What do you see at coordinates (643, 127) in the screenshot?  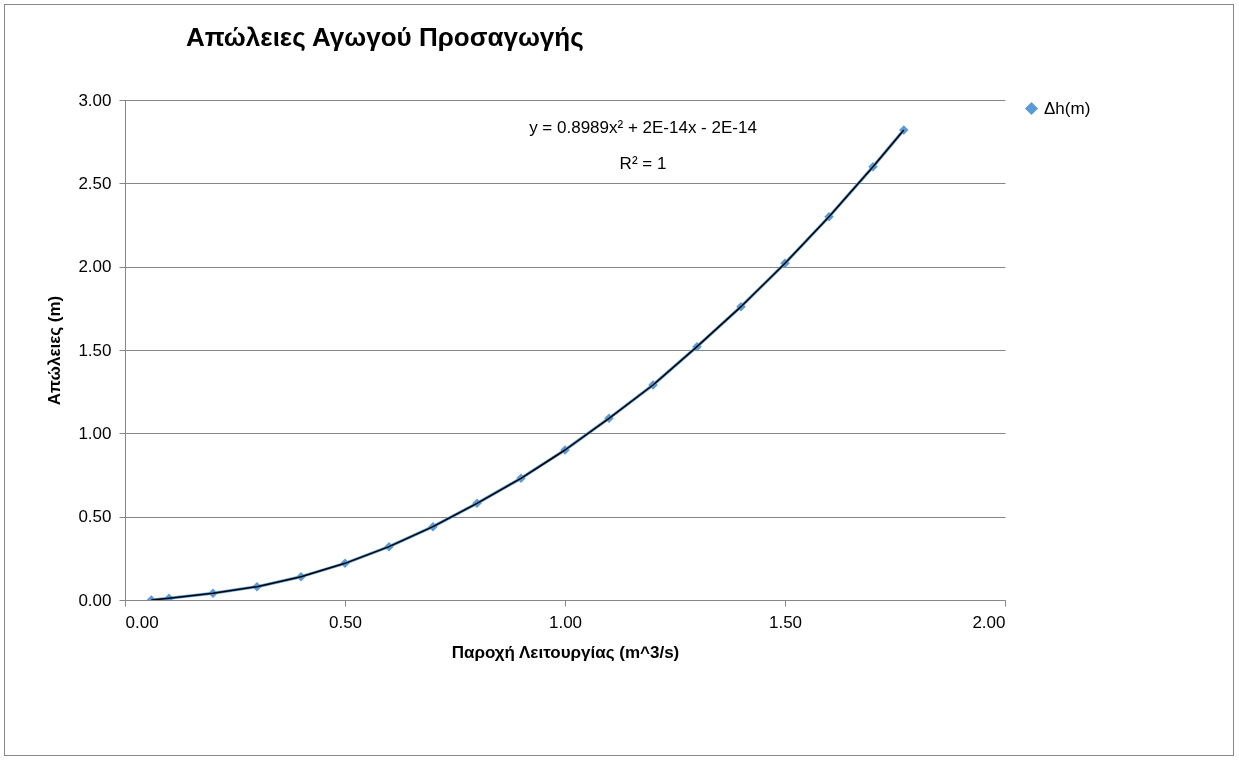 I see `annotation: y = 0.8989x² + 2E-14x - 2E-14` at bounding box center [643, 127].